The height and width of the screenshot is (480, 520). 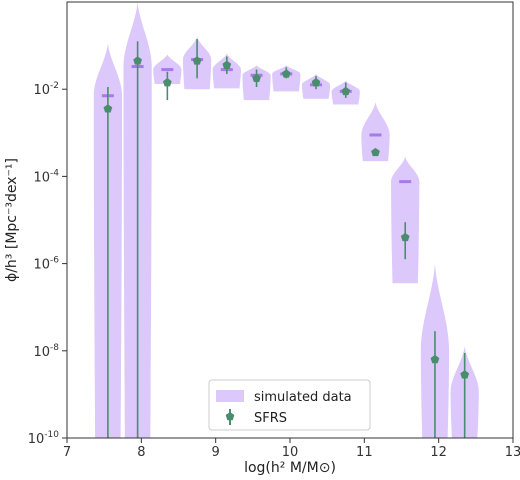 I want to click on legend-box, so click(x=289, y=405).